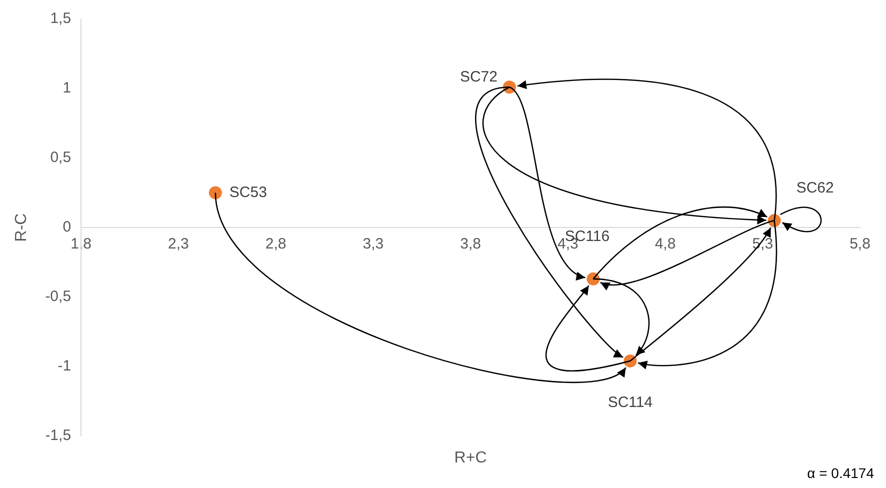 The height and width of the screenshot is (488, 886). What do you see at coordinates (630, 403) in the screenshot?
I see `text: SC114` at bounding box center [630, 403].